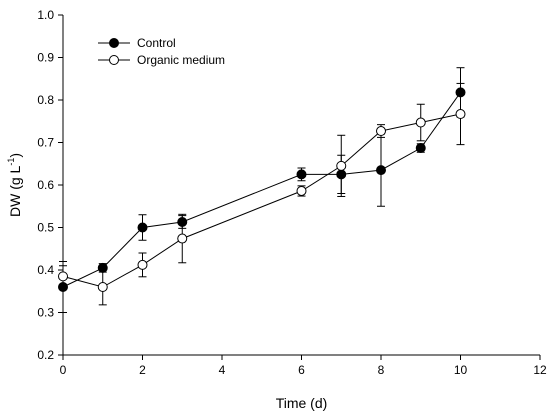 The width and height of the screenshot is (550, 417). What do you see at coordinates (222, 370) in the screenshot?
I see `x-tick-label: 4` at bounding box center [222, 370].